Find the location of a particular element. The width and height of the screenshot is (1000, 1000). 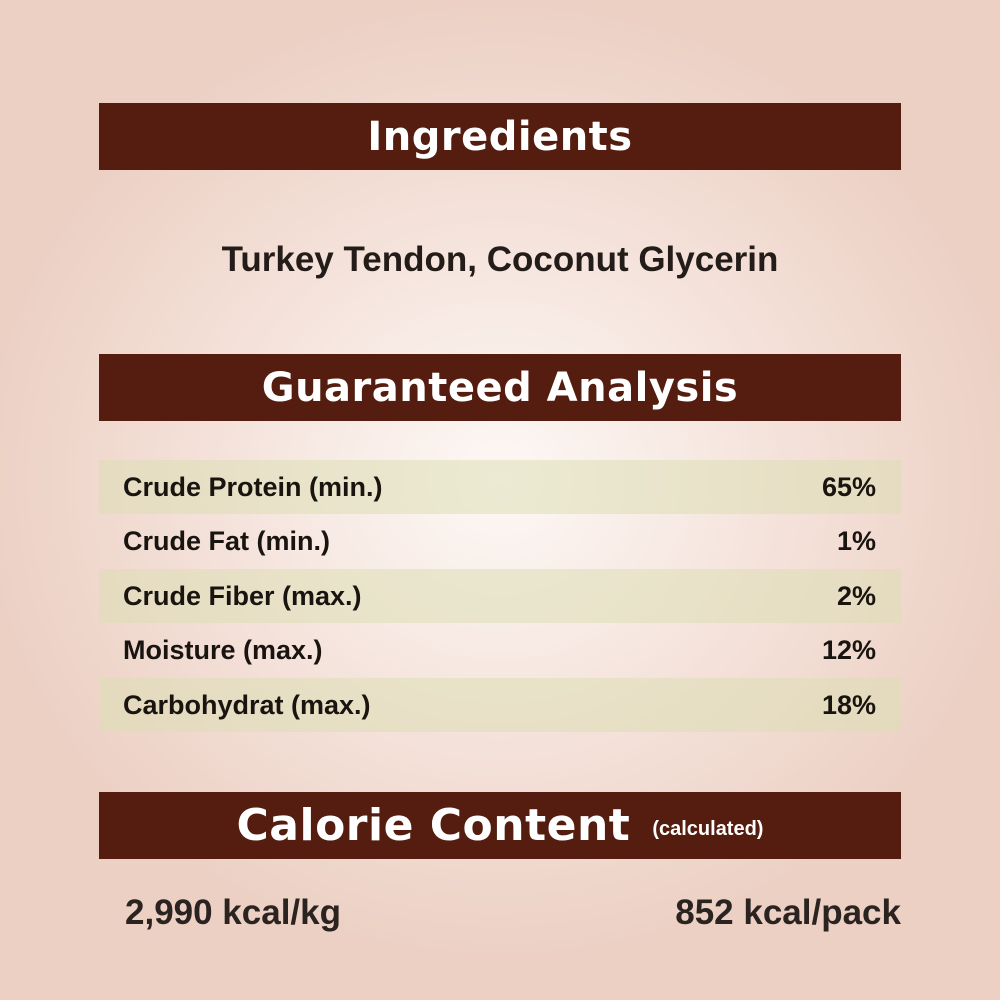

calorie-per-kg: 2,990 kcal/kg is located at coordinates (233, 912).